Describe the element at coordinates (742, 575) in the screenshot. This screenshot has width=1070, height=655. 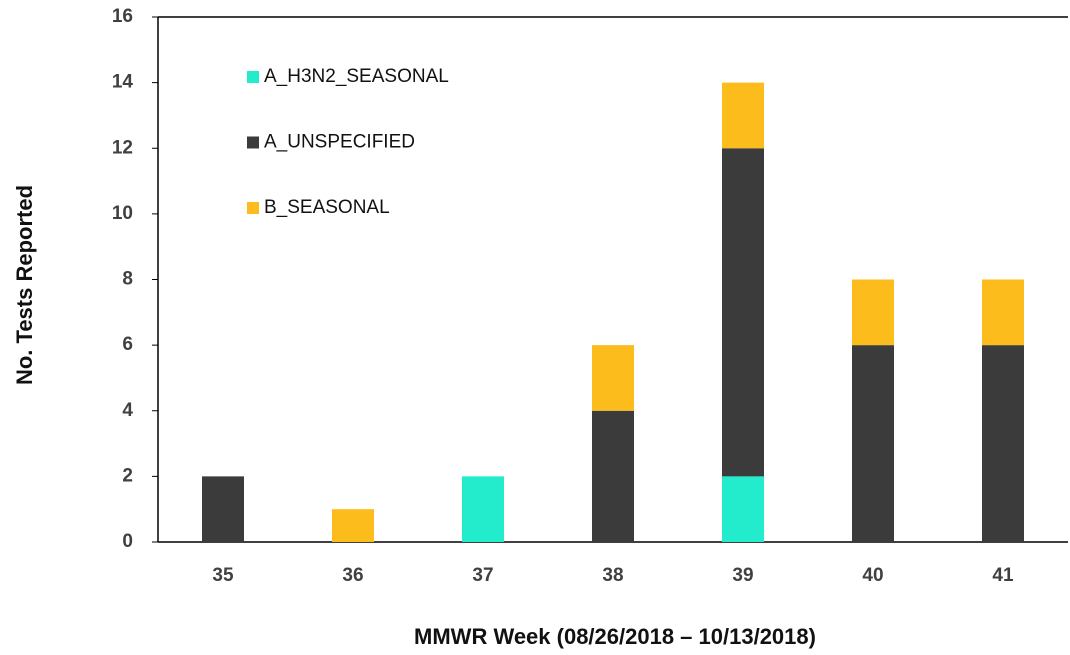
I see `x-tick-label: 39` at that location.